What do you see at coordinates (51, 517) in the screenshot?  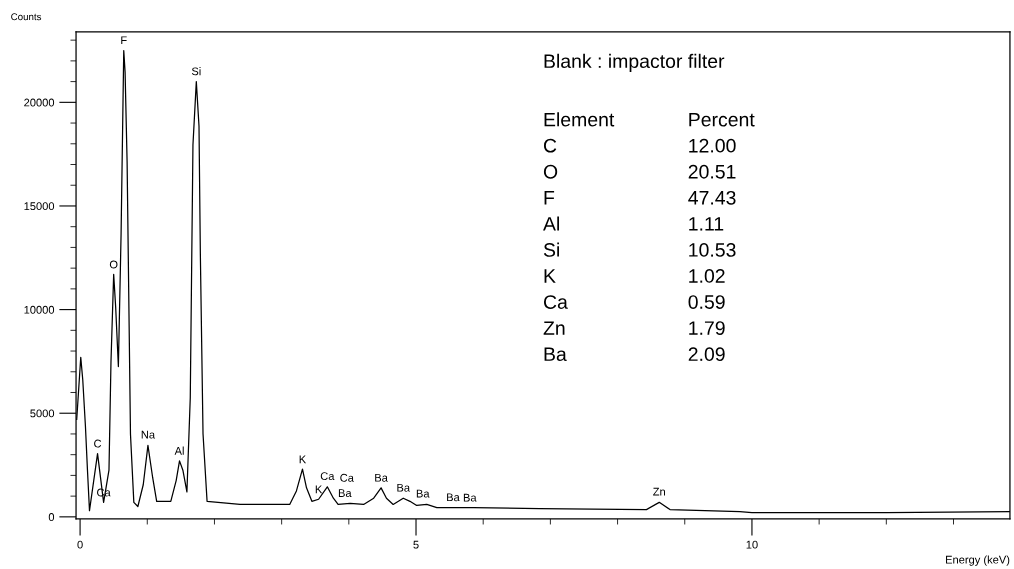 I see `y-tick-label: 0` at bounding box center [51, 517].